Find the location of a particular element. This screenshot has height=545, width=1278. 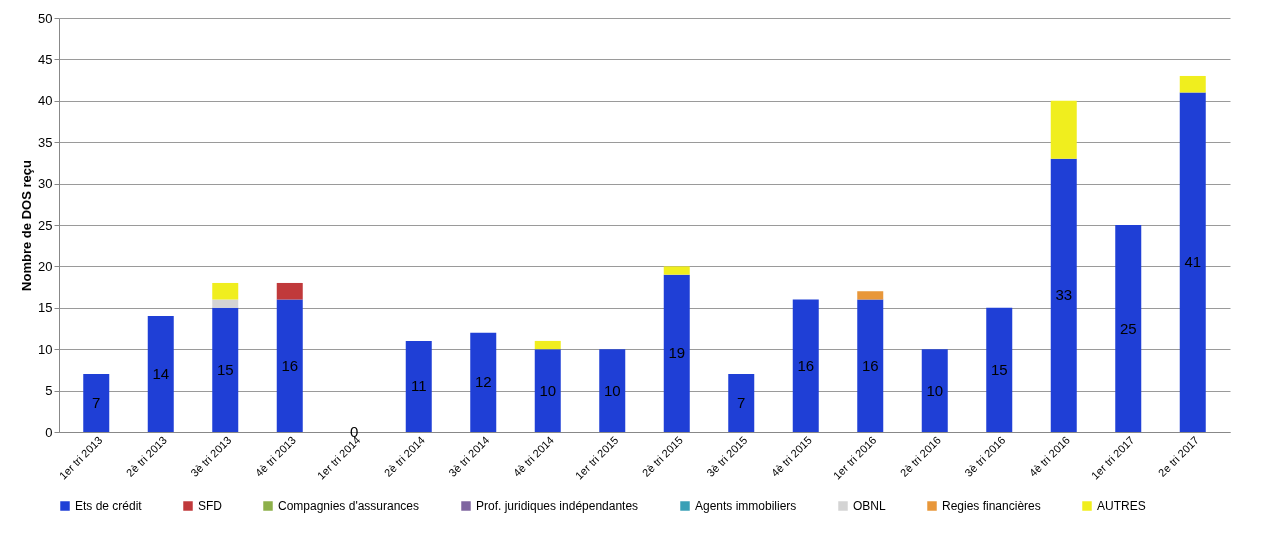

y-tick-label: 30 is located at coordinates (45, 184).